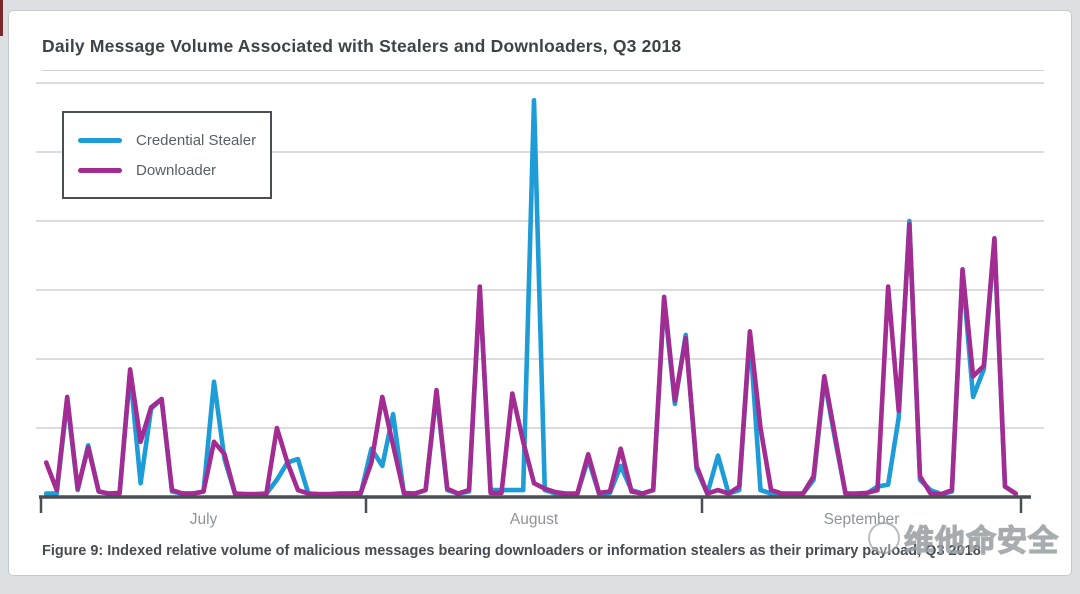 Image resolution: width=1080 pixels, height=594 pixels. What do you see at coordinates (543, 70) in the screenshot?
I see `title-divider` at bounding box center [543, 70].